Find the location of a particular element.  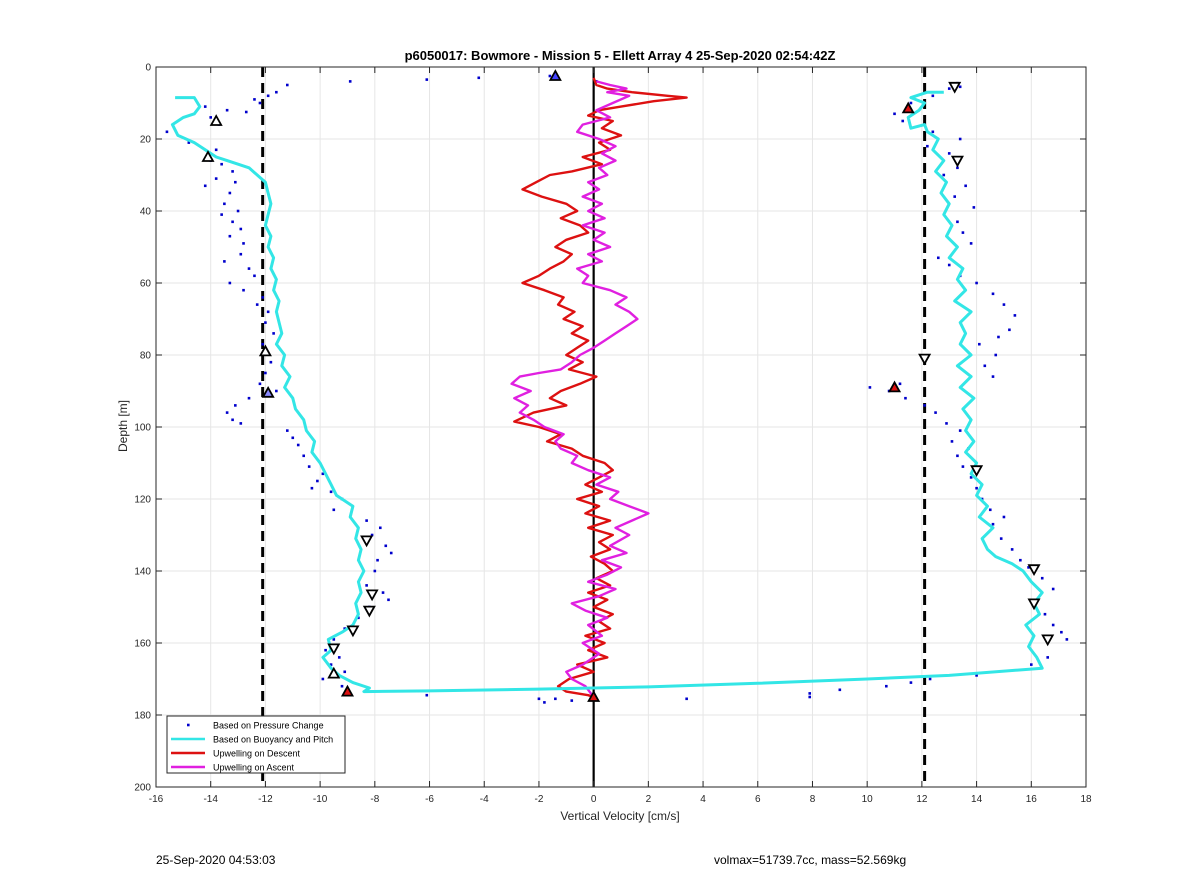

legend-symbol is located at coordinates (188, 725).